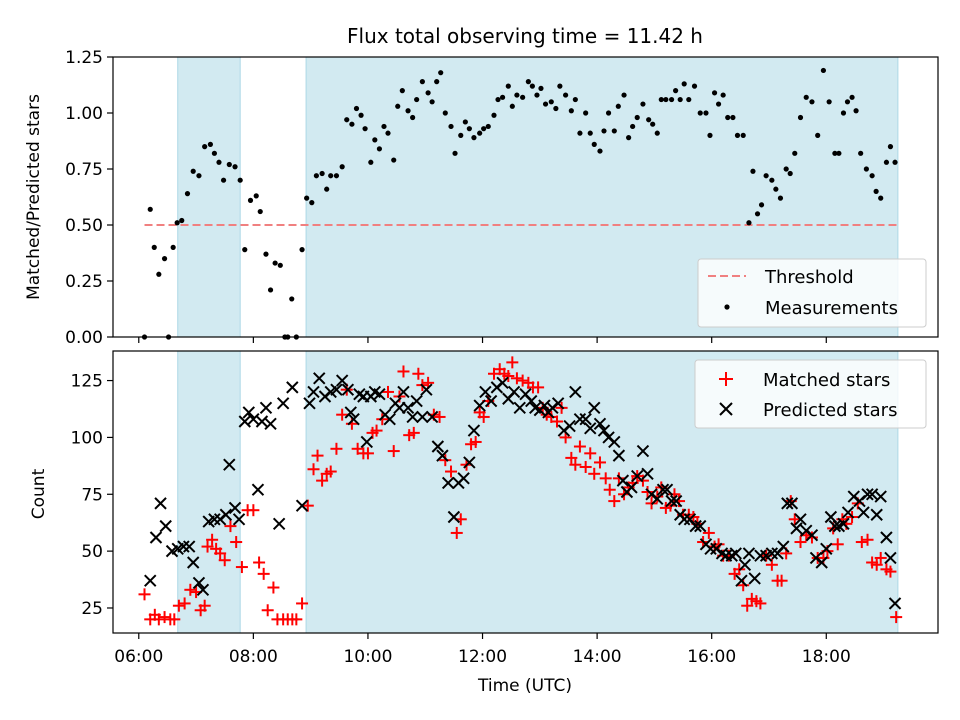 This screenshot has height=720, width=960. I want to click on y-tick-label: 125, so click(87, 382).